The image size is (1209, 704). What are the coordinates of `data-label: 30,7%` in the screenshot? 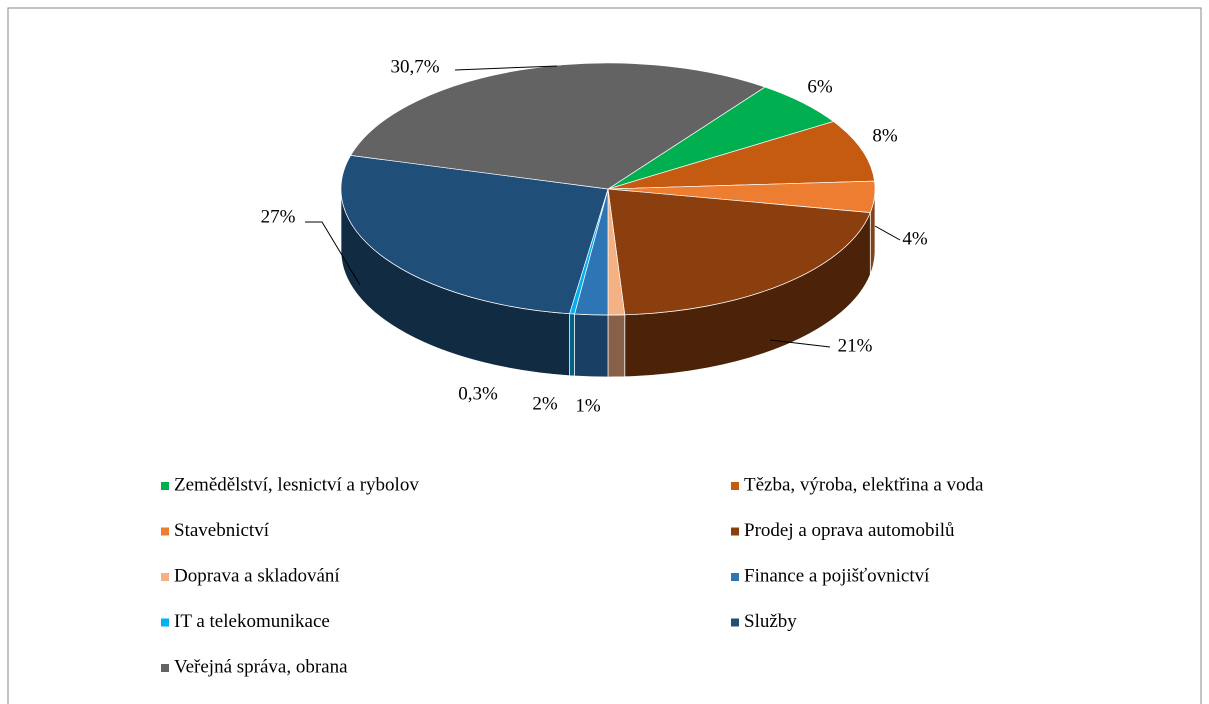 It's located at (414, 66).